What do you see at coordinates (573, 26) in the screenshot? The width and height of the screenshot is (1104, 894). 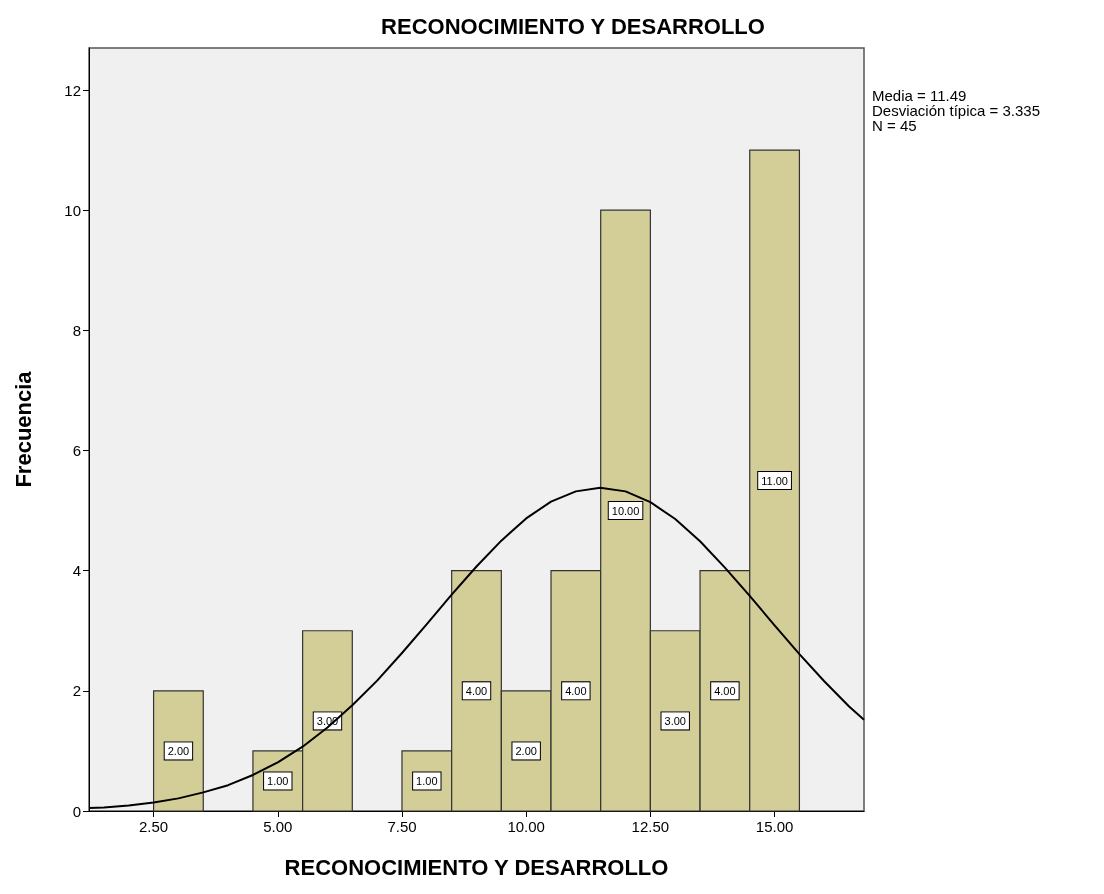 I see `chart-title: RECONOCIMIENTO Y DESARROLLO` at bounding box center [573, 26].